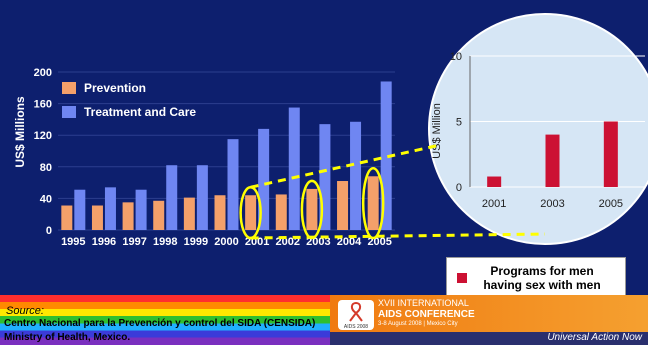 The image size is (648, 345). What do you see at coordinates (202, 197) in the screenshot?
I see `bar-treatment-1999` at bounding box center [202, 197].